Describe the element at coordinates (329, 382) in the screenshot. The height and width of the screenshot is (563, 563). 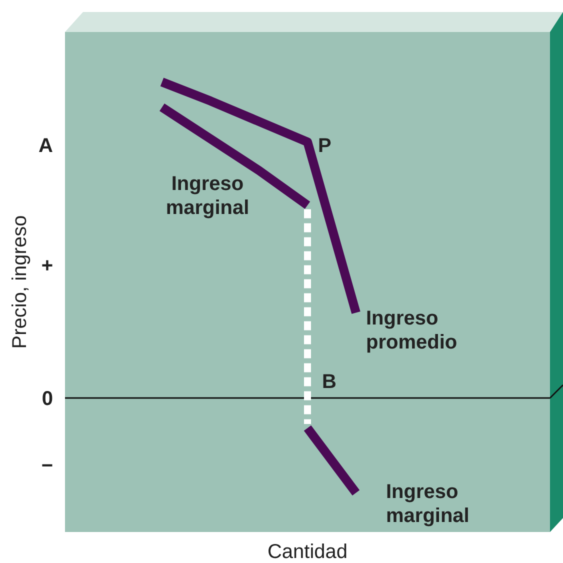
I see `annotation: B` at that location.